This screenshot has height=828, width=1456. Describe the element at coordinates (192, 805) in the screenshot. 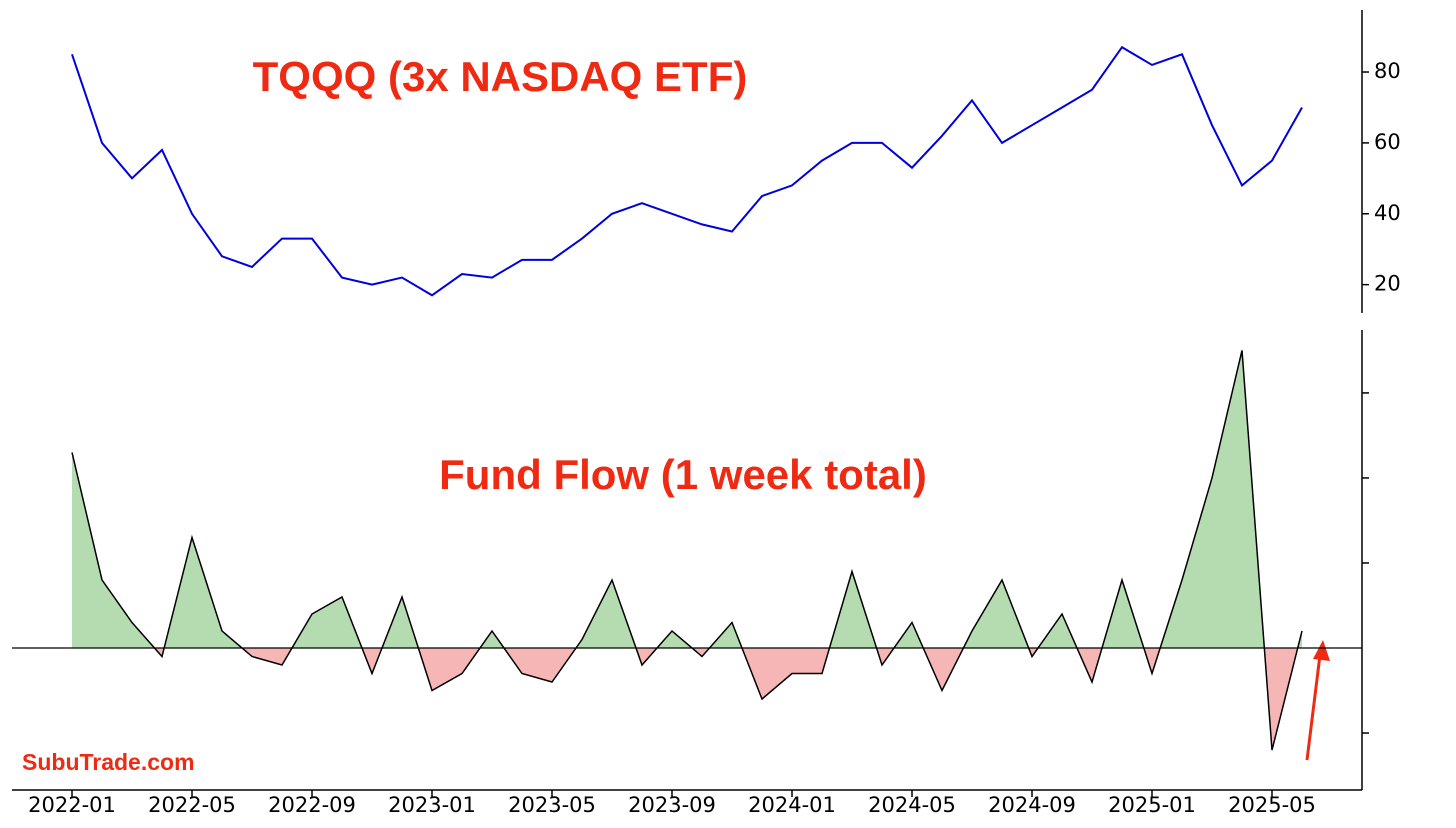

I see `x-tick-label: 2022-05` at that location.